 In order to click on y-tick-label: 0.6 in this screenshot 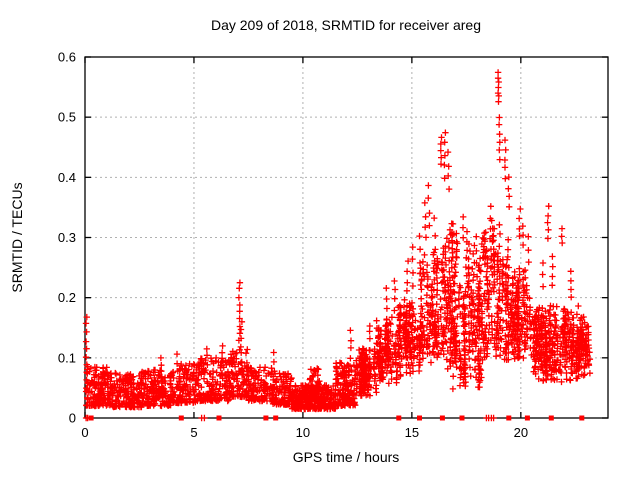, I will do `click(67, 57)`.